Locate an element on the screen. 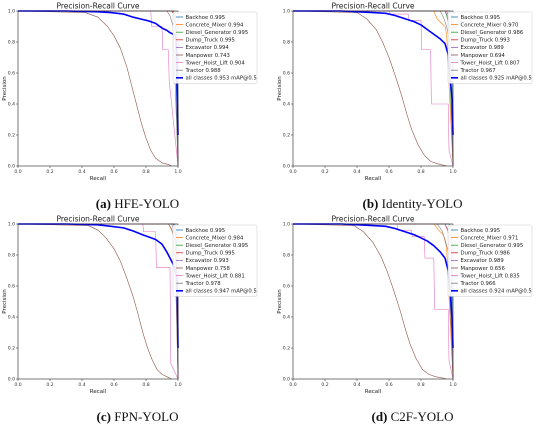 The height and width of the screenshot is (427, 550). legend-entry: Tractor 0.978 is located at coordinates (203, 284).